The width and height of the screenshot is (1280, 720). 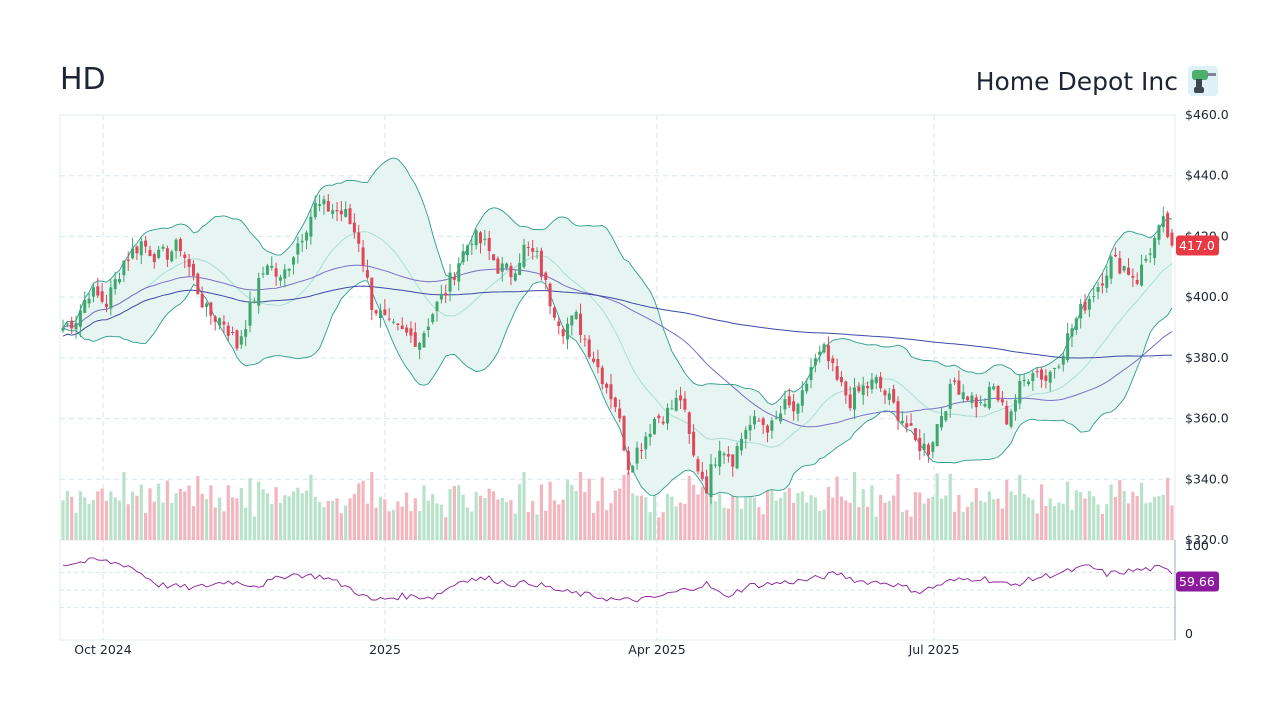 What do you see at coordinates (1197, 581) in the screenshot?
I see `rsi-value-label: 59.66` at bounding box center [1197, 581].